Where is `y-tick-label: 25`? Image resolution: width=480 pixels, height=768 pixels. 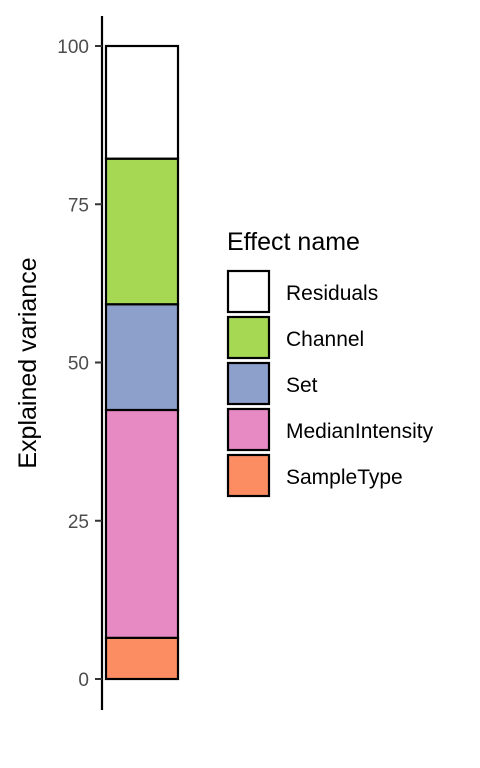
y-tick-label: 25 is located at coordinates (78, 522).